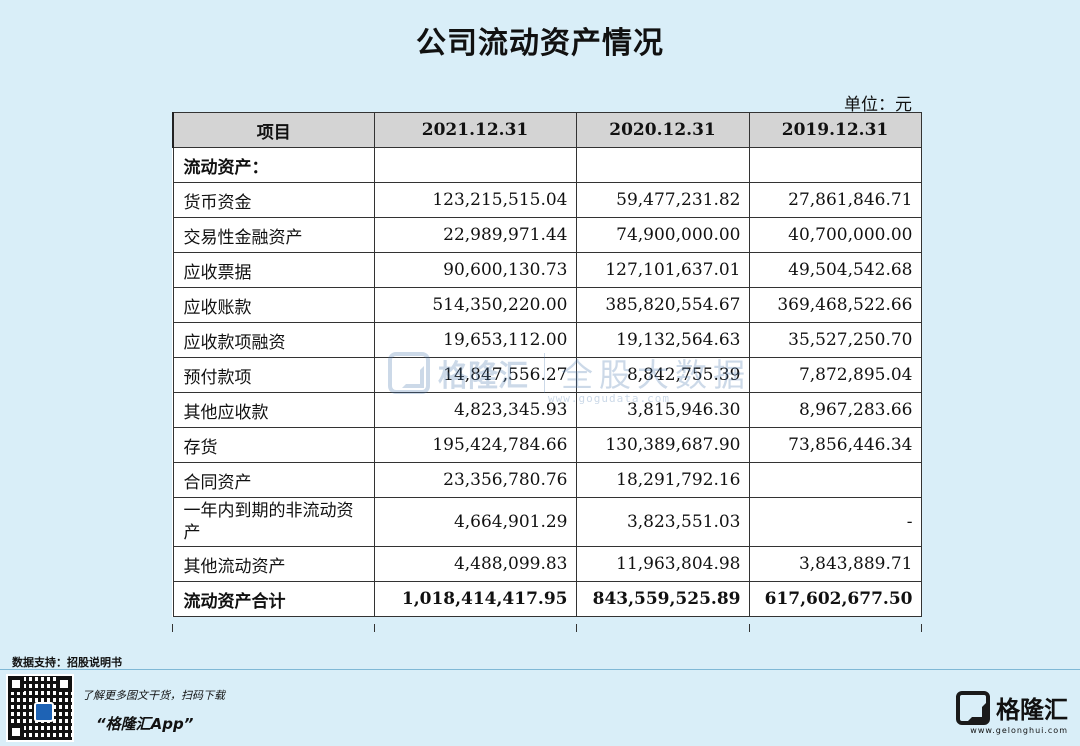  I want to click on section-row: 流动资产：, so click(547, 165).